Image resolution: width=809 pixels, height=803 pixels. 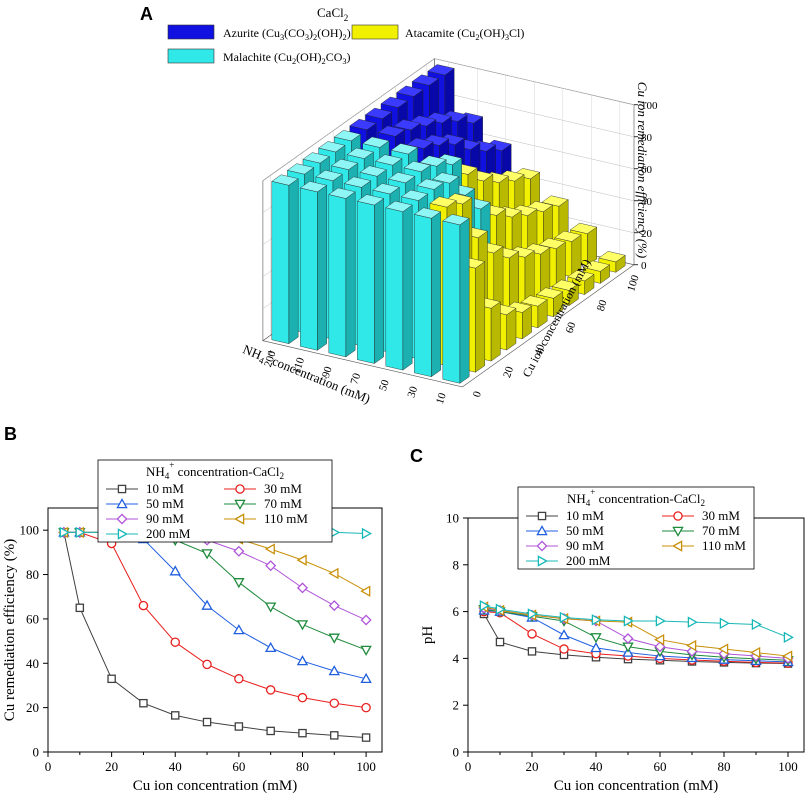 What do you see at coordinates (10, 434) in the screenshot?
I see `panel-label-b: B` at bounding box center [10, 434].